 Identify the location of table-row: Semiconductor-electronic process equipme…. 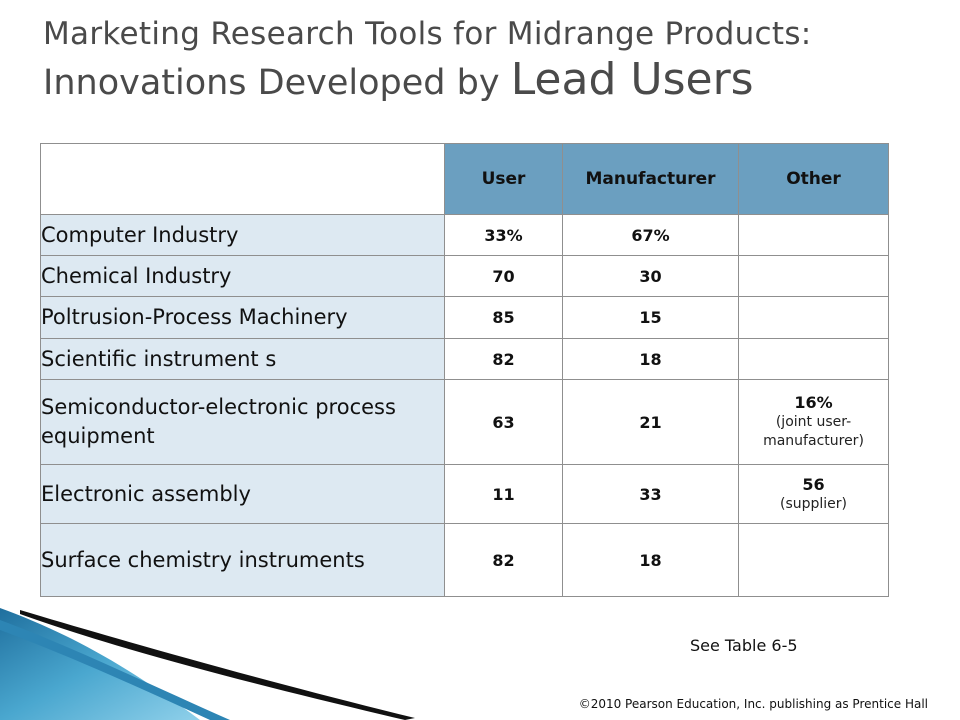
(464, 422).